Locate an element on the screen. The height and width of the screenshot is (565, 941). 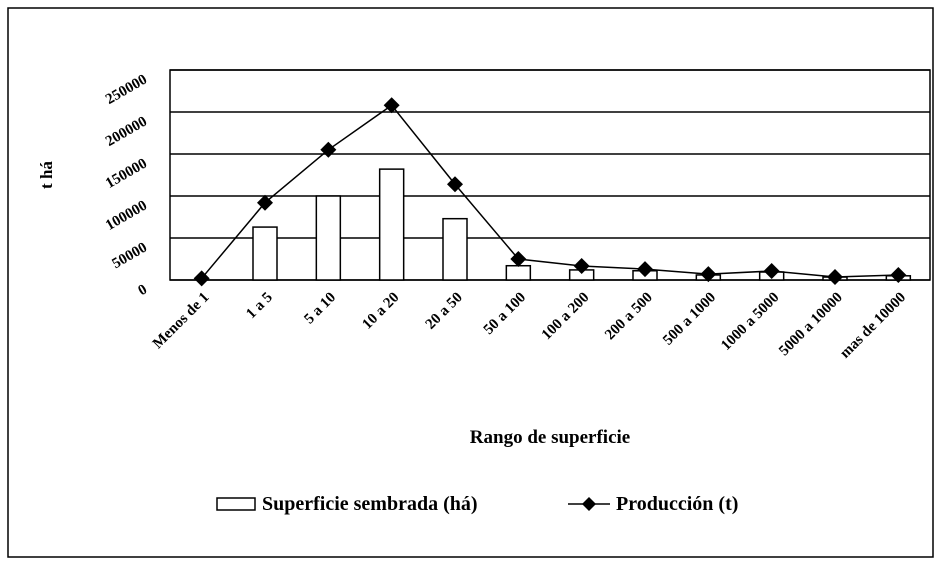
legend-bar-swatch is located at coordinates (236, 504).